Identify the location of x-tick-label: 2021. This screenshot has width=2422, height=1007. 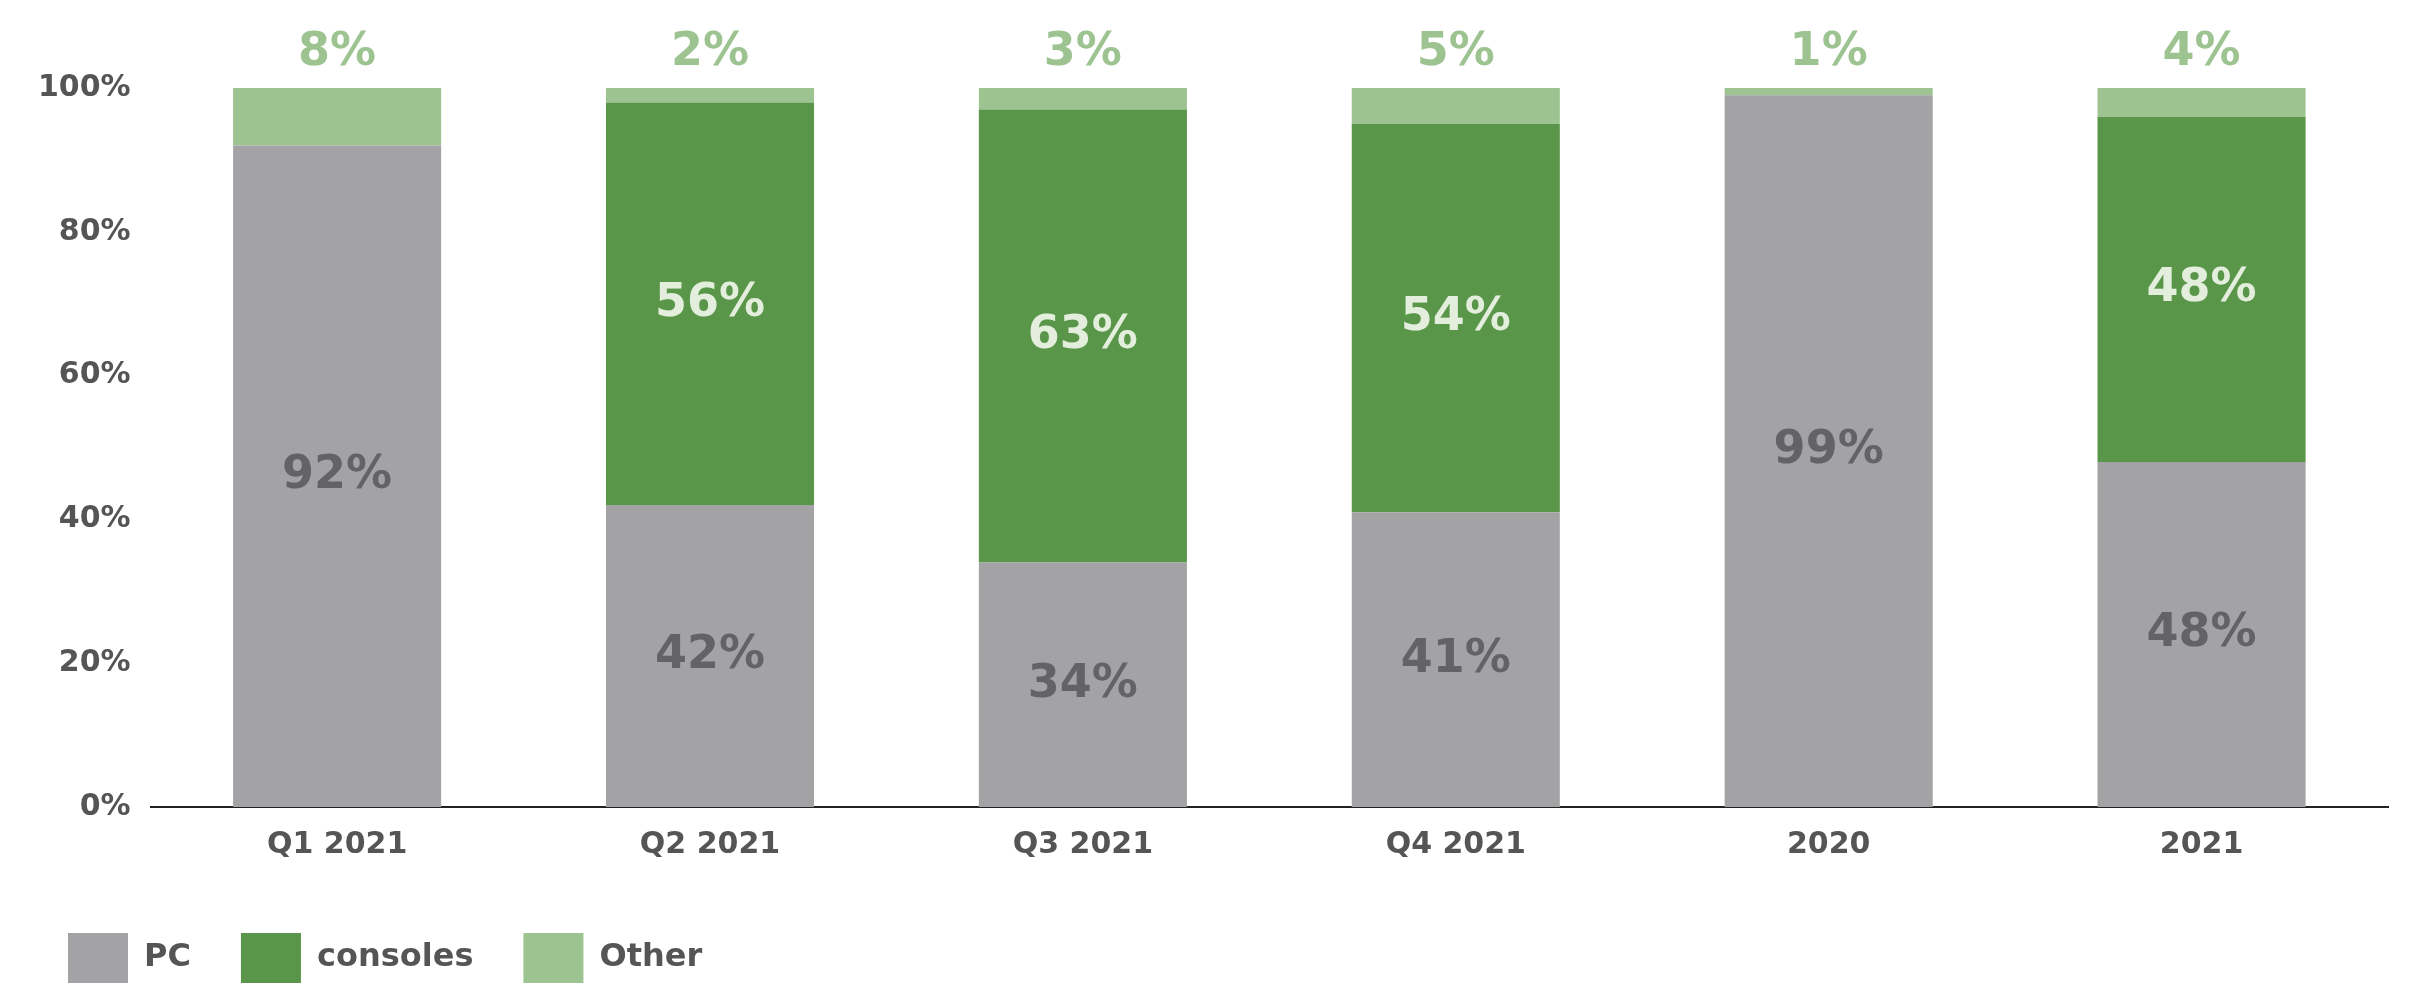
(2201, 842).